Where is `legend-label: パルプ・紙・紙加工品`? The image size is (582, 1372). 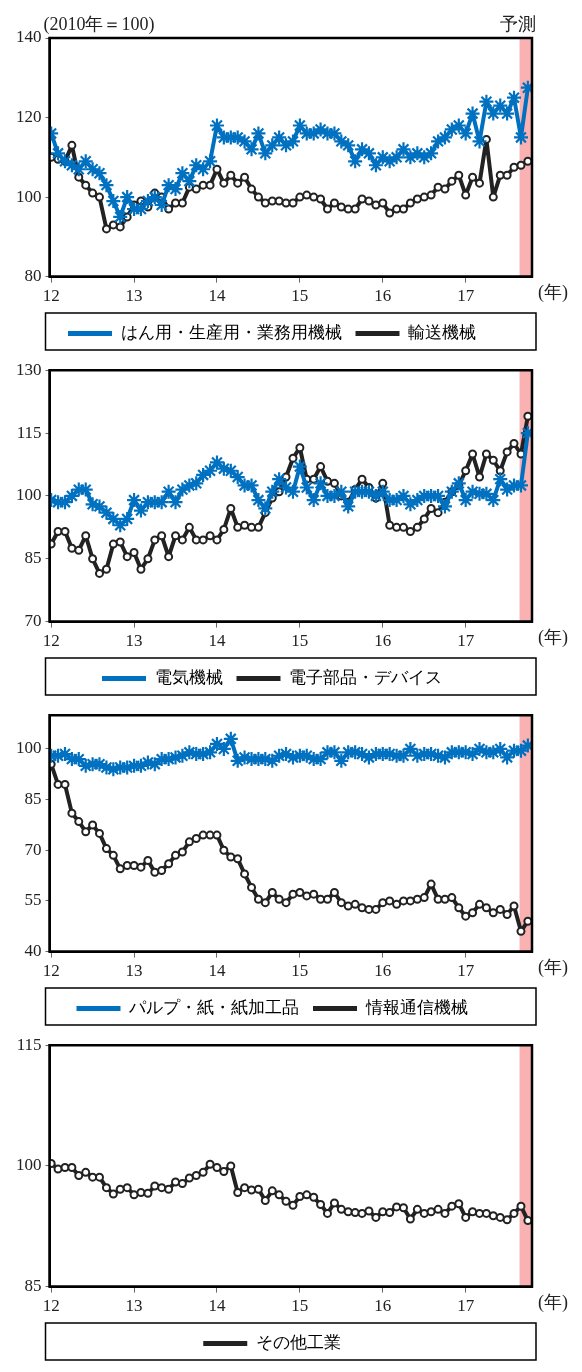 legend-label: パルプ・紙・紙加工品 is located at coordinates (213, 1007).